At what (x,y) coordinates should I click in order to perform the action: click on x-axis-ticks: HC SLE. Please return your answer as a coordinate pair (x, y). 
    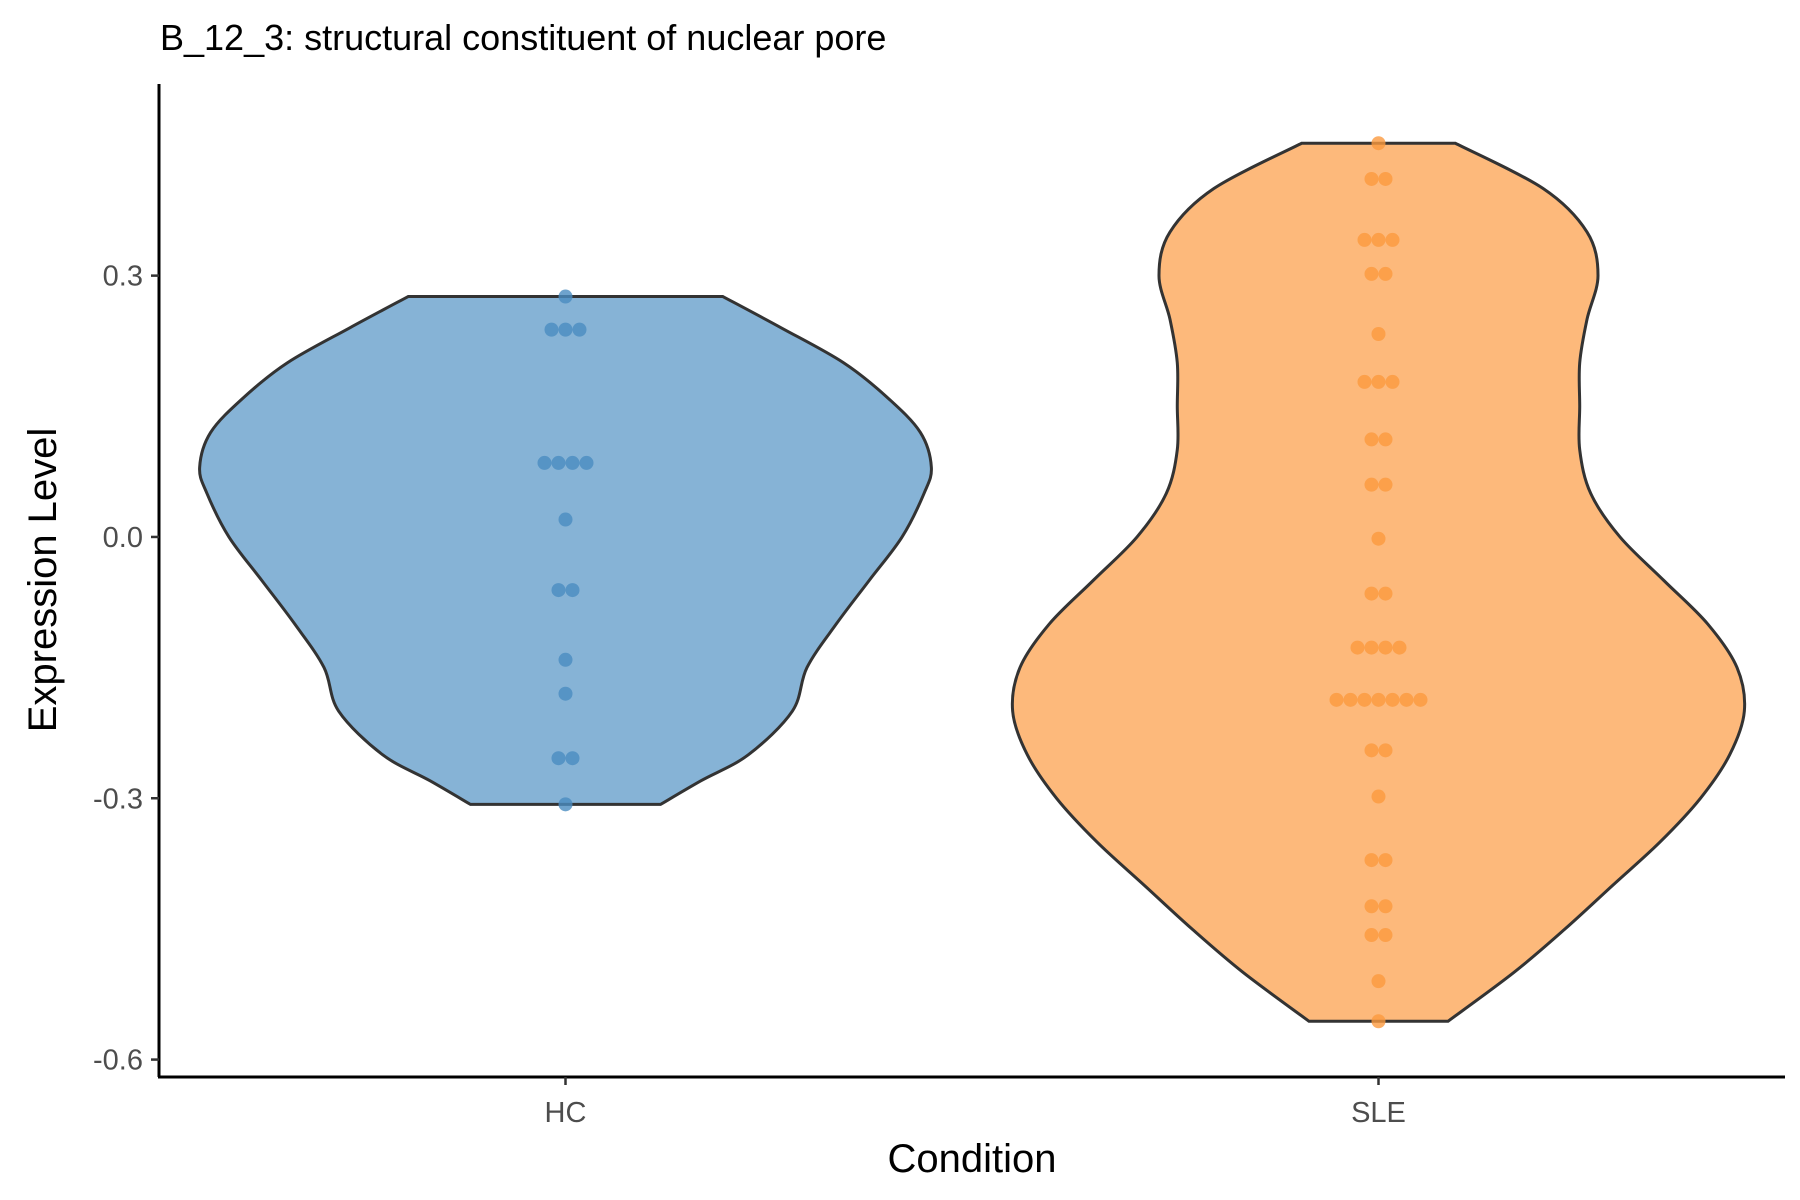
    Looking at the image, I should click on (975, 1103).